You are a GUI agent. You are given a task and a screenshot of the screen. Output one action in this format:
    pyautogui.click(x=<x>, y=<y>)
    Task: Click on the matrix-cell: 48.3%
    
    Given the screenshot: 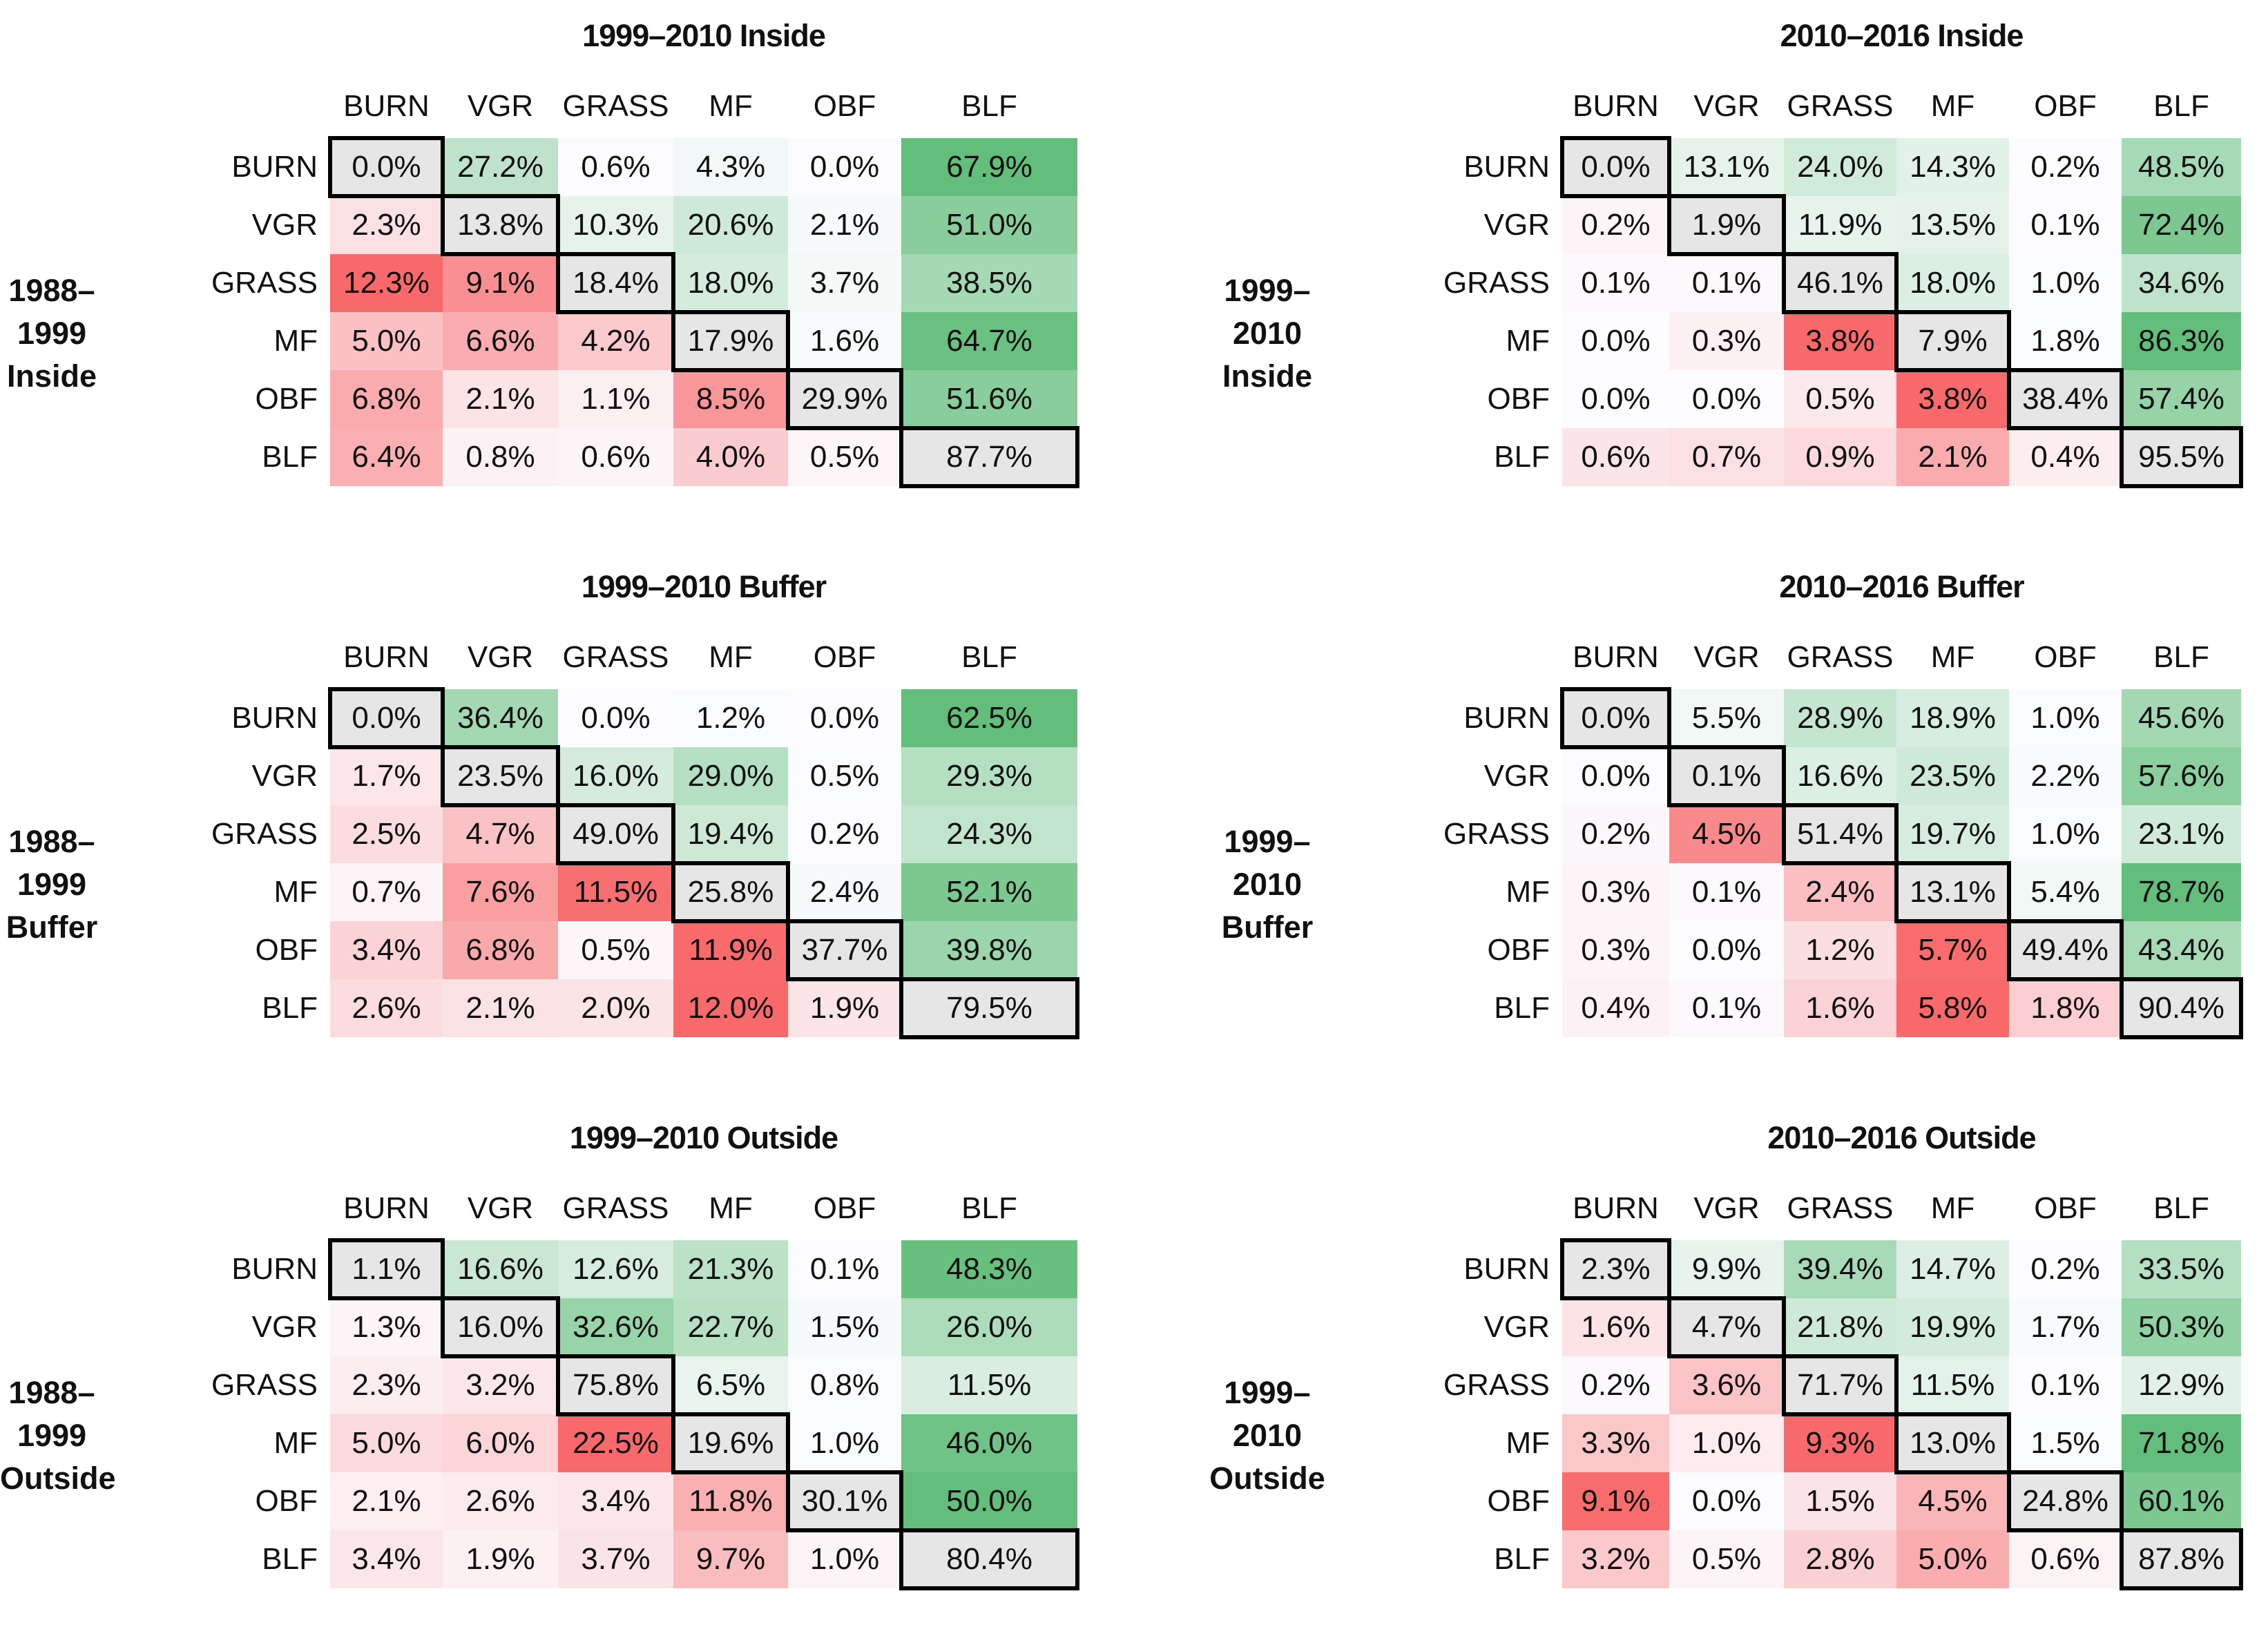 What is the action you would take?
    pyautogui.click(x=989, y=1269)
    